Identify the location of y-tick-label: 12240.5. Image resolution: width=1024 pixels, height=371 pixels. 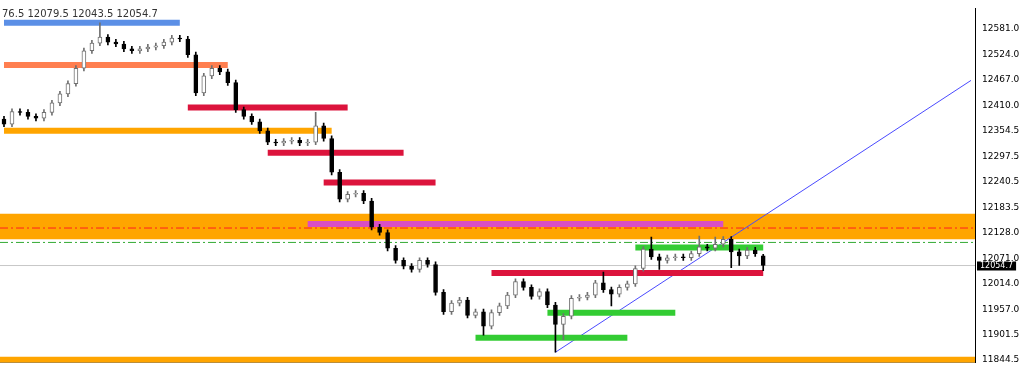
(1001, 181).